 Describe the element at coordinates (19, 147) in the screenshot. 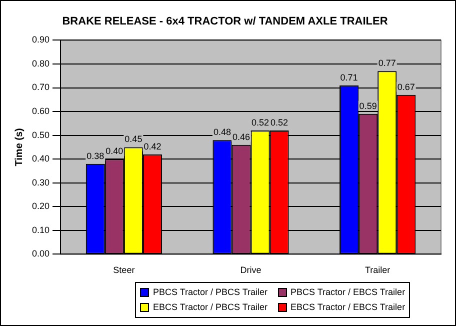

I see `y-axis-title: Time (s)` at that location.